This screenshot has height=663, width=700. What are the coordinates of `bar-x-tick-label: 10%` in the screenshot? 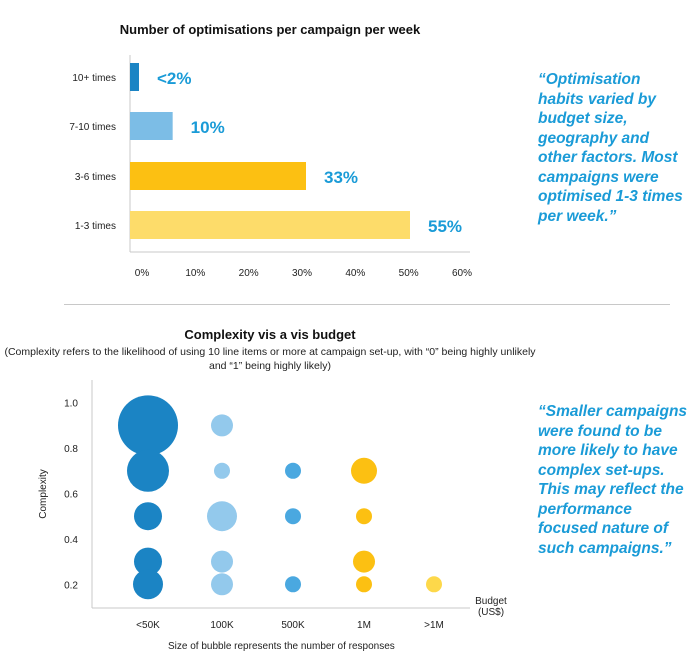 It's located at (195, 273).